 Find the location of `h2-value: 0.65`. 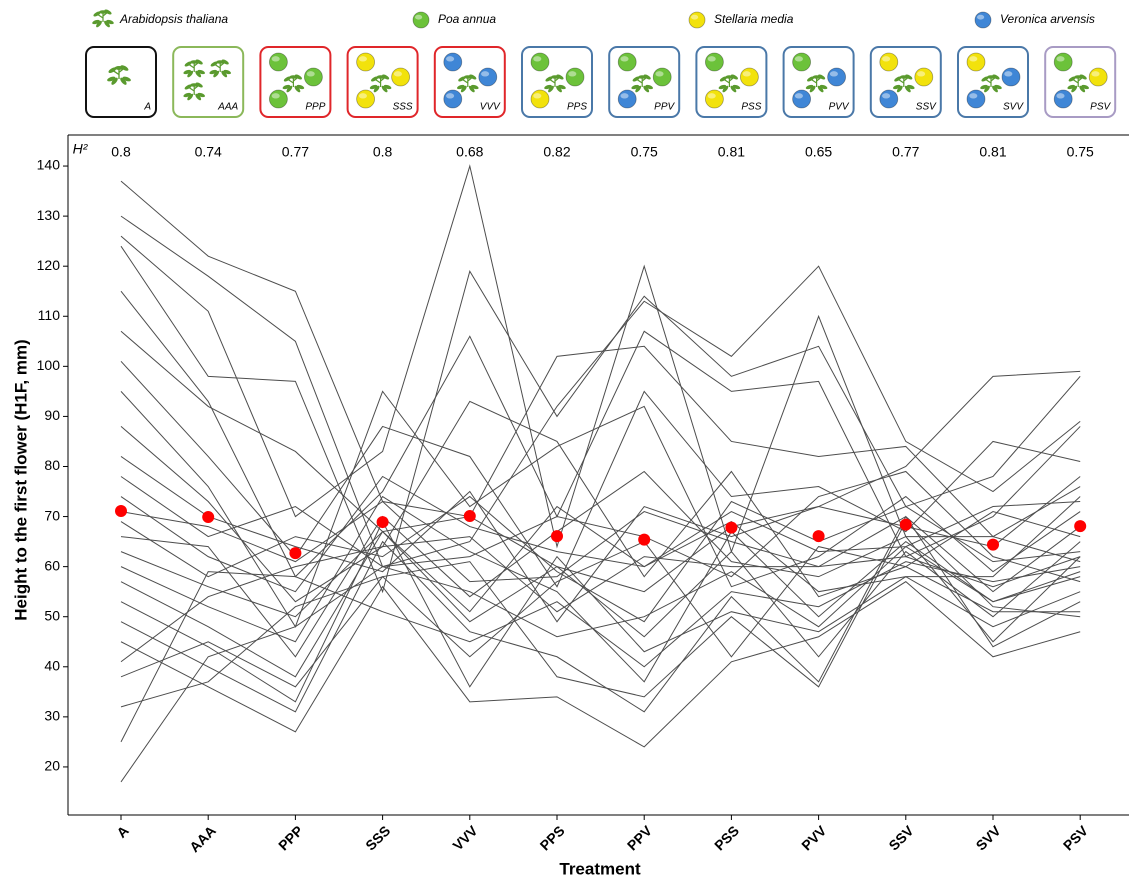

h2-value: 0.65 is located at coordinates (818, 152).